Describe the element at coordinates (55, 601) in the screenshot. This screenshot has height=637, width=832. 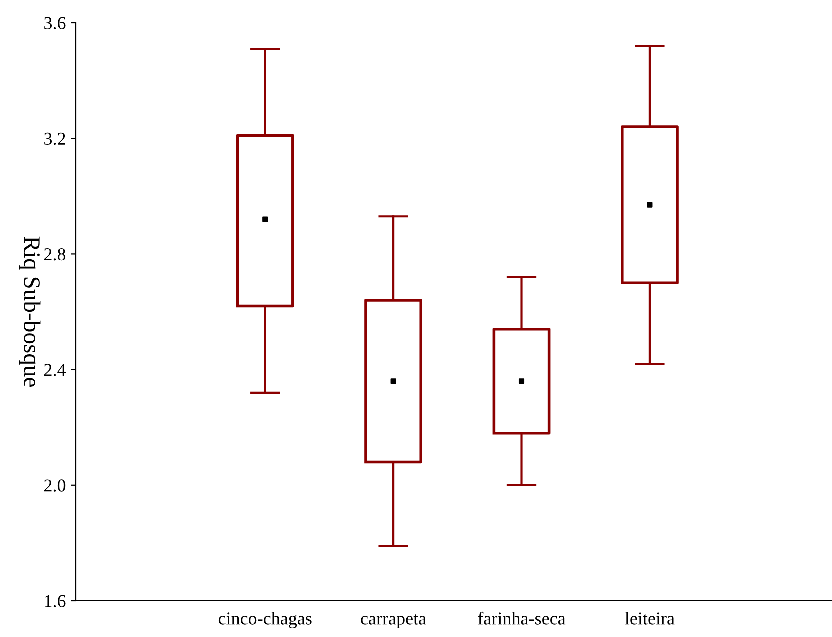
I see `y-tick-label: 1.6` at that location.